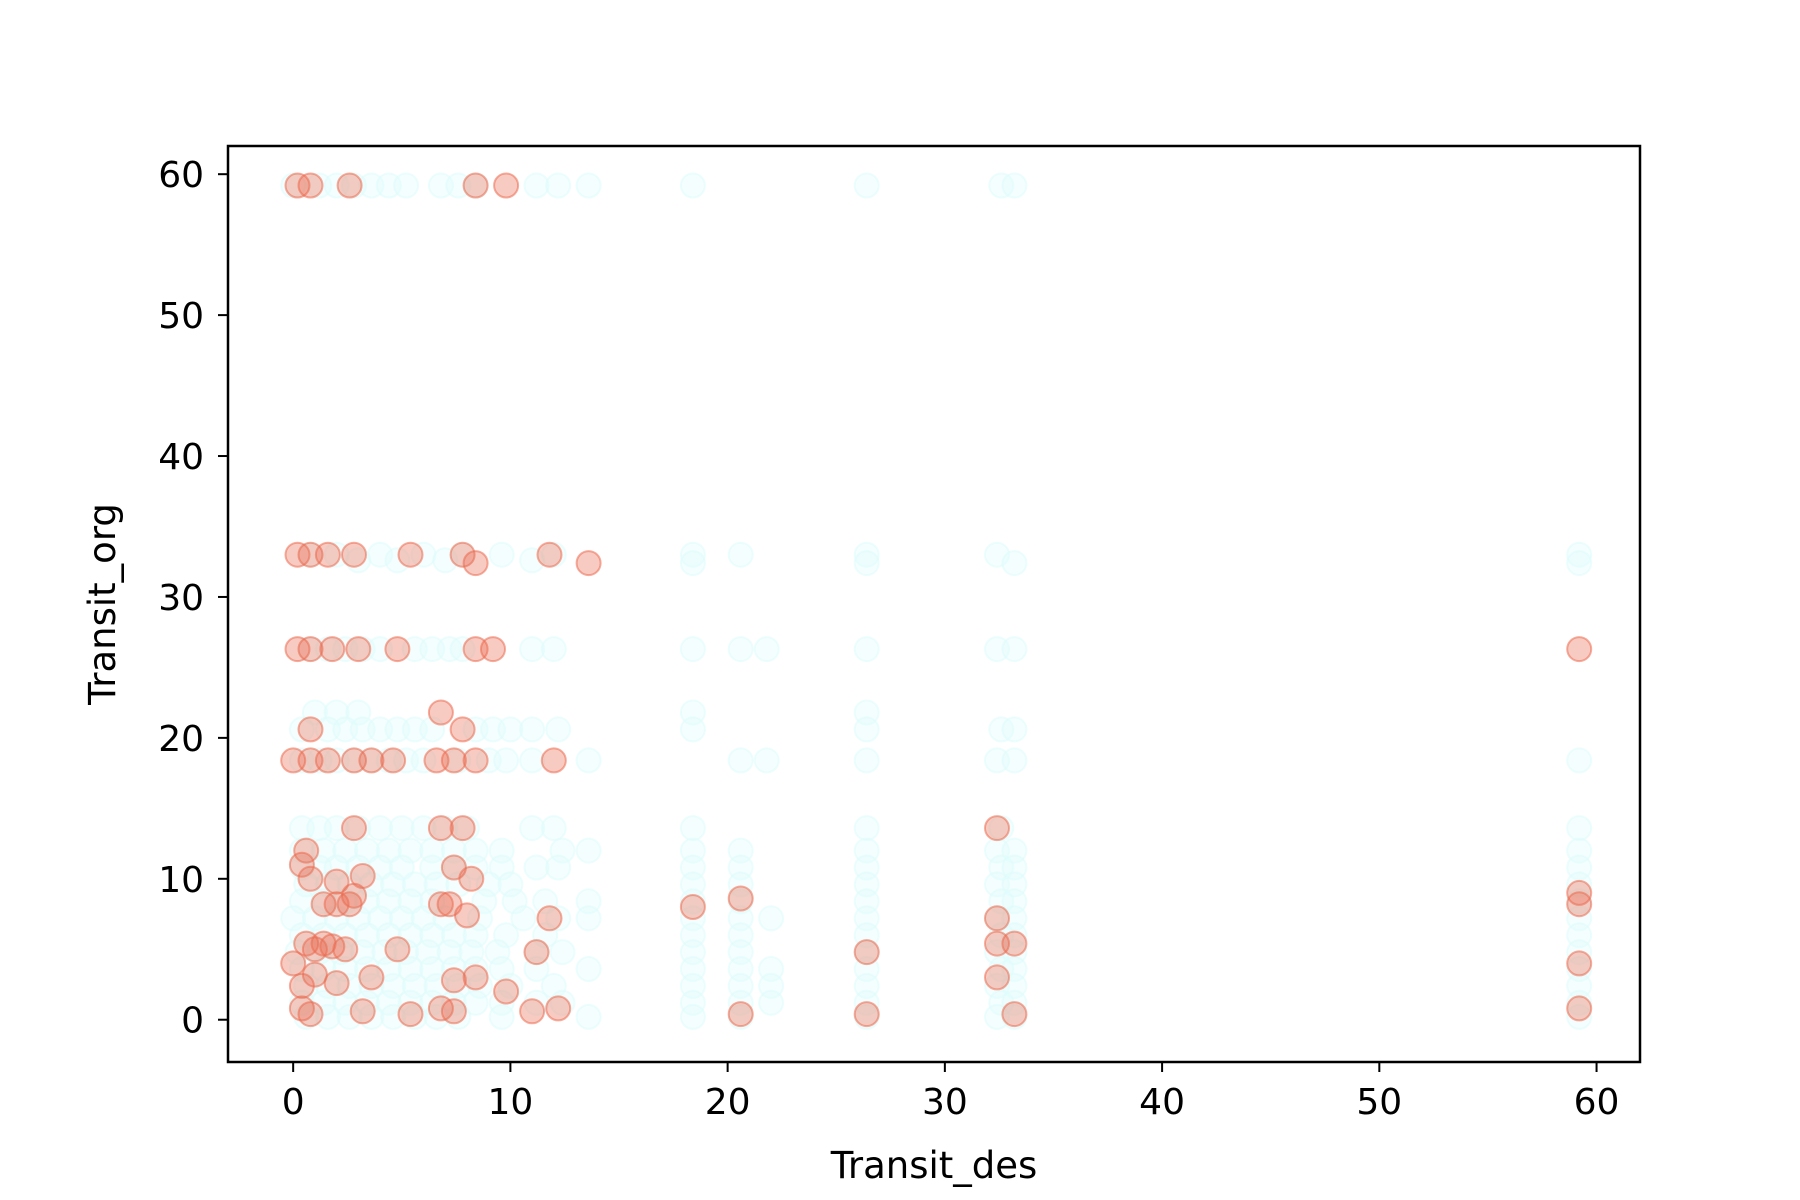 The width and height of the screenshot is (1800, 1200). Describe the element at coordinates (293, 1102) in the screenshot. I see `x-tick-label: 0` at that location.